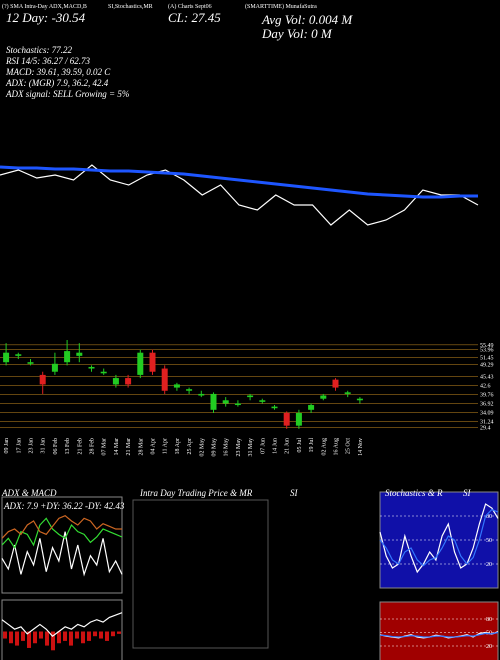 The image size is (500, 660). Describe the element at coordinates (263, 446) in the screenshot. I see `x-tick-label: 07 Jun` at that location.